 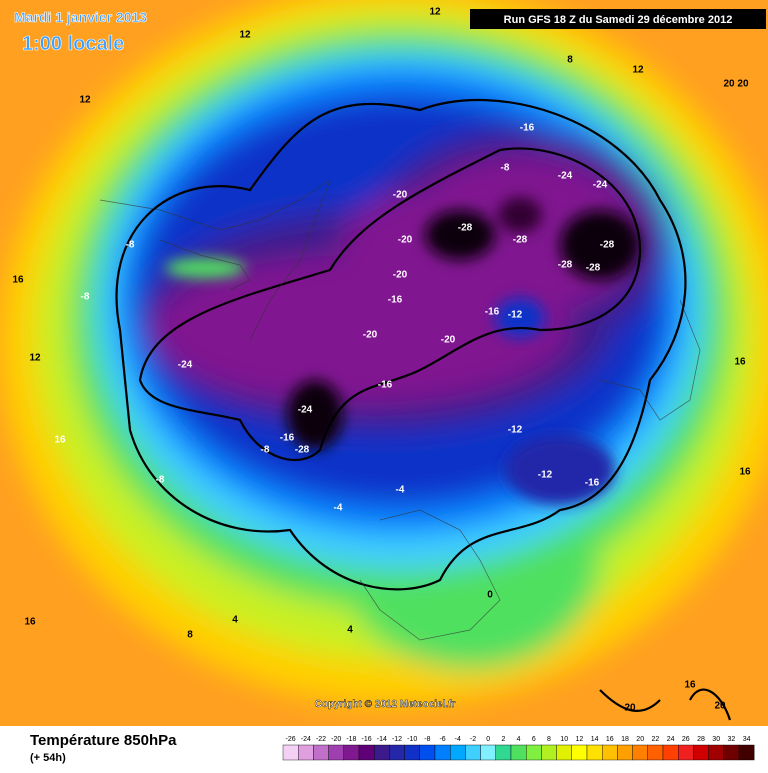 I want to click on scale-label: -6, so click(x=442, y=739).